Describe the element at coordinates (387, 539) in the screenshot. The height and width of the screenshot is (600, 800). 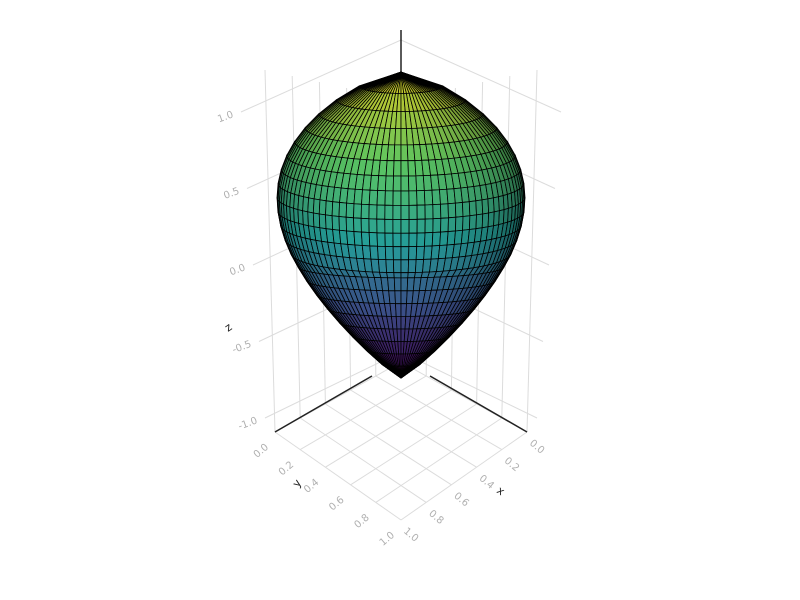
I see `y-tick-label: 1.0` at that location.